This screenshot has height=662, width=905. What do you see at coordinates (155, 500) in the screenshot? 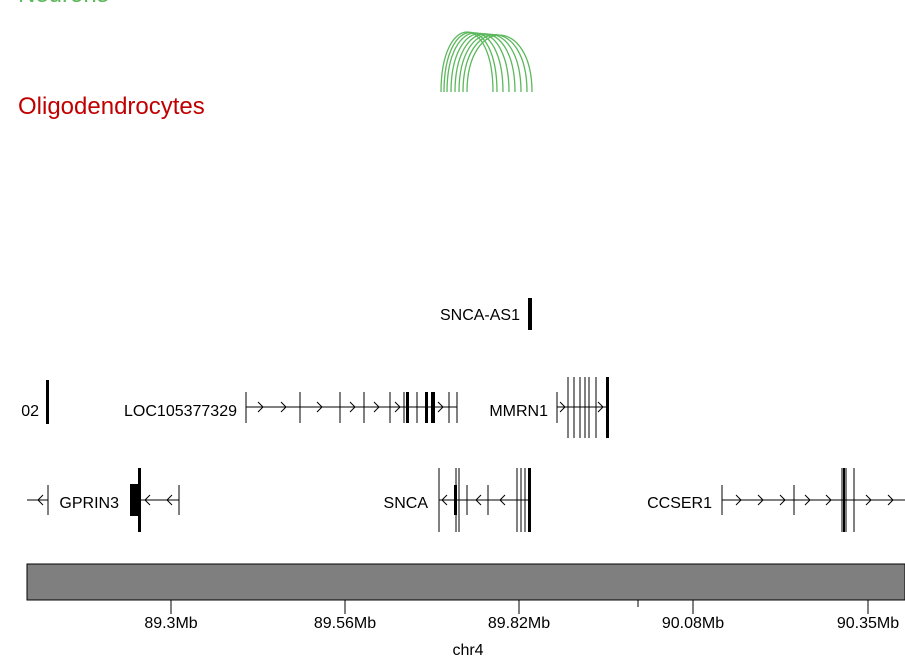
I see `gene-model-gprin3` at bounding box center [155, 500].